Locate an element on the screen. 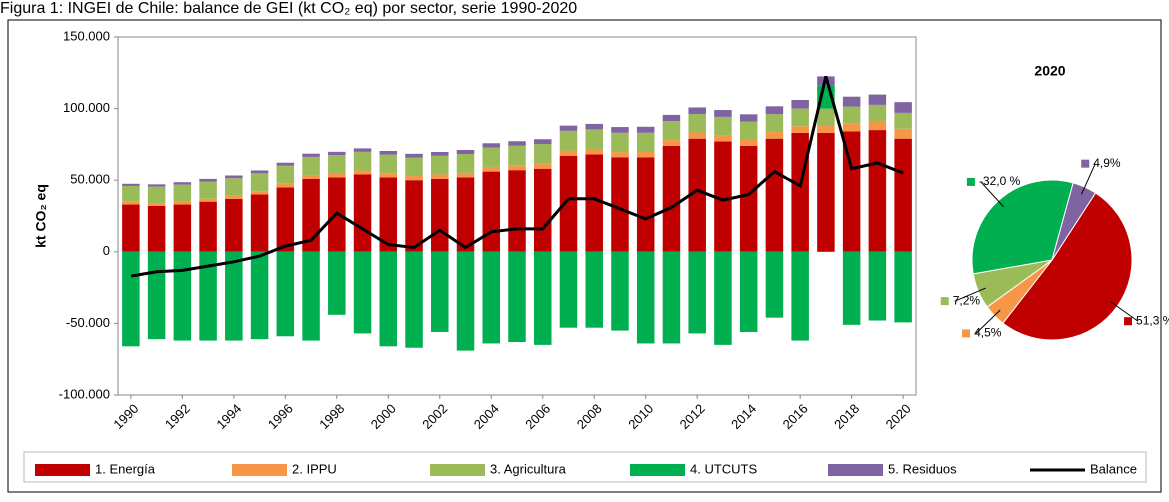 The width and height of the screenshot is (1169, 502). legend-label: Balance is located at coordinates (1113, 468).